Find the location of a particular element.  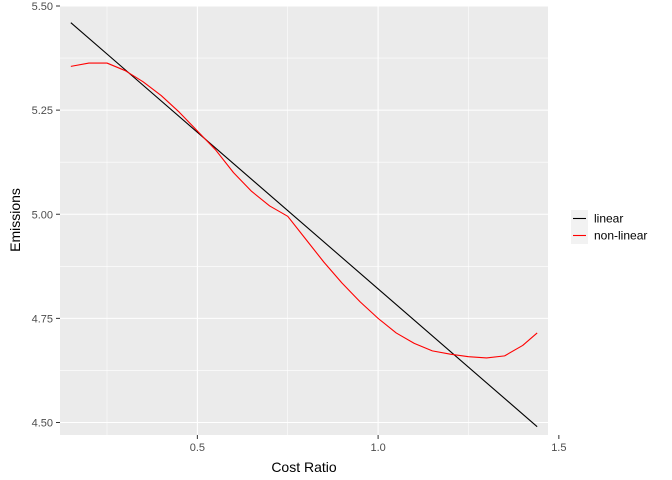

y-axis-title: Emissions is located at coordinates (15, 220).